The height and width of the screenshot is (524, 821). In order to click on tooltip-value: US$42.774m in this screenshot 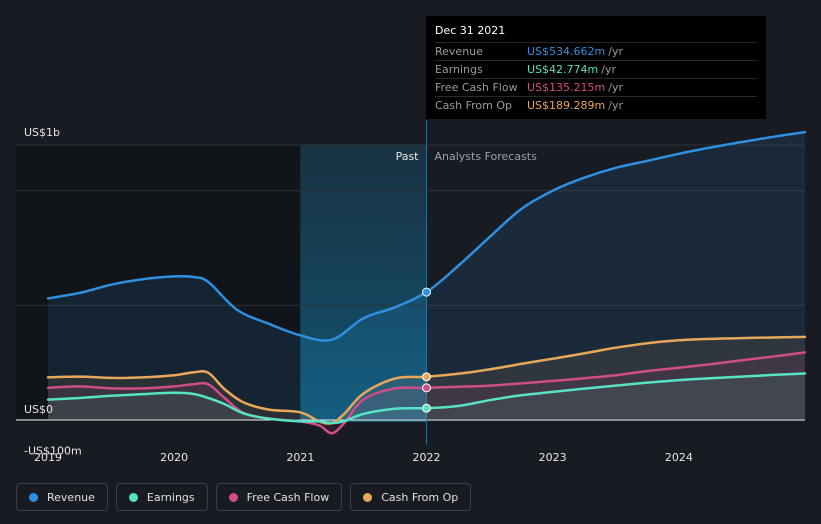, I will do `click(563, 69)`.